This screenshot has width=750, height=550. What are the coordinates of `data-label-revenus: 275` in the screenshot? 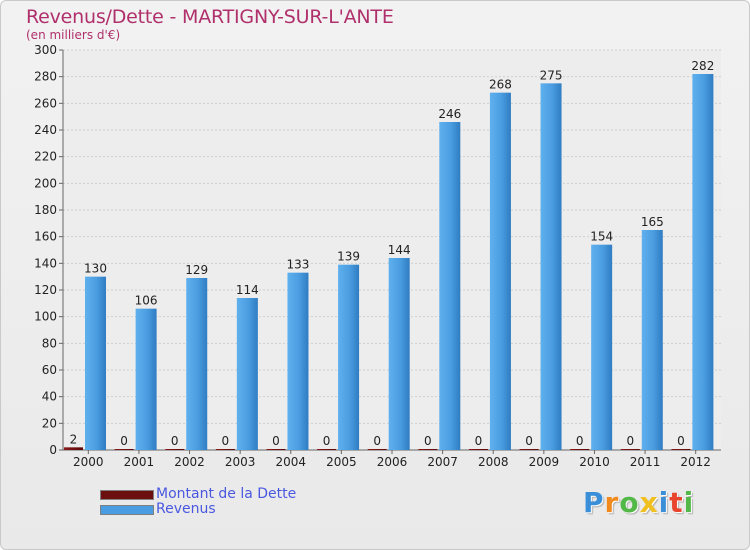 It's located at (551, 75).